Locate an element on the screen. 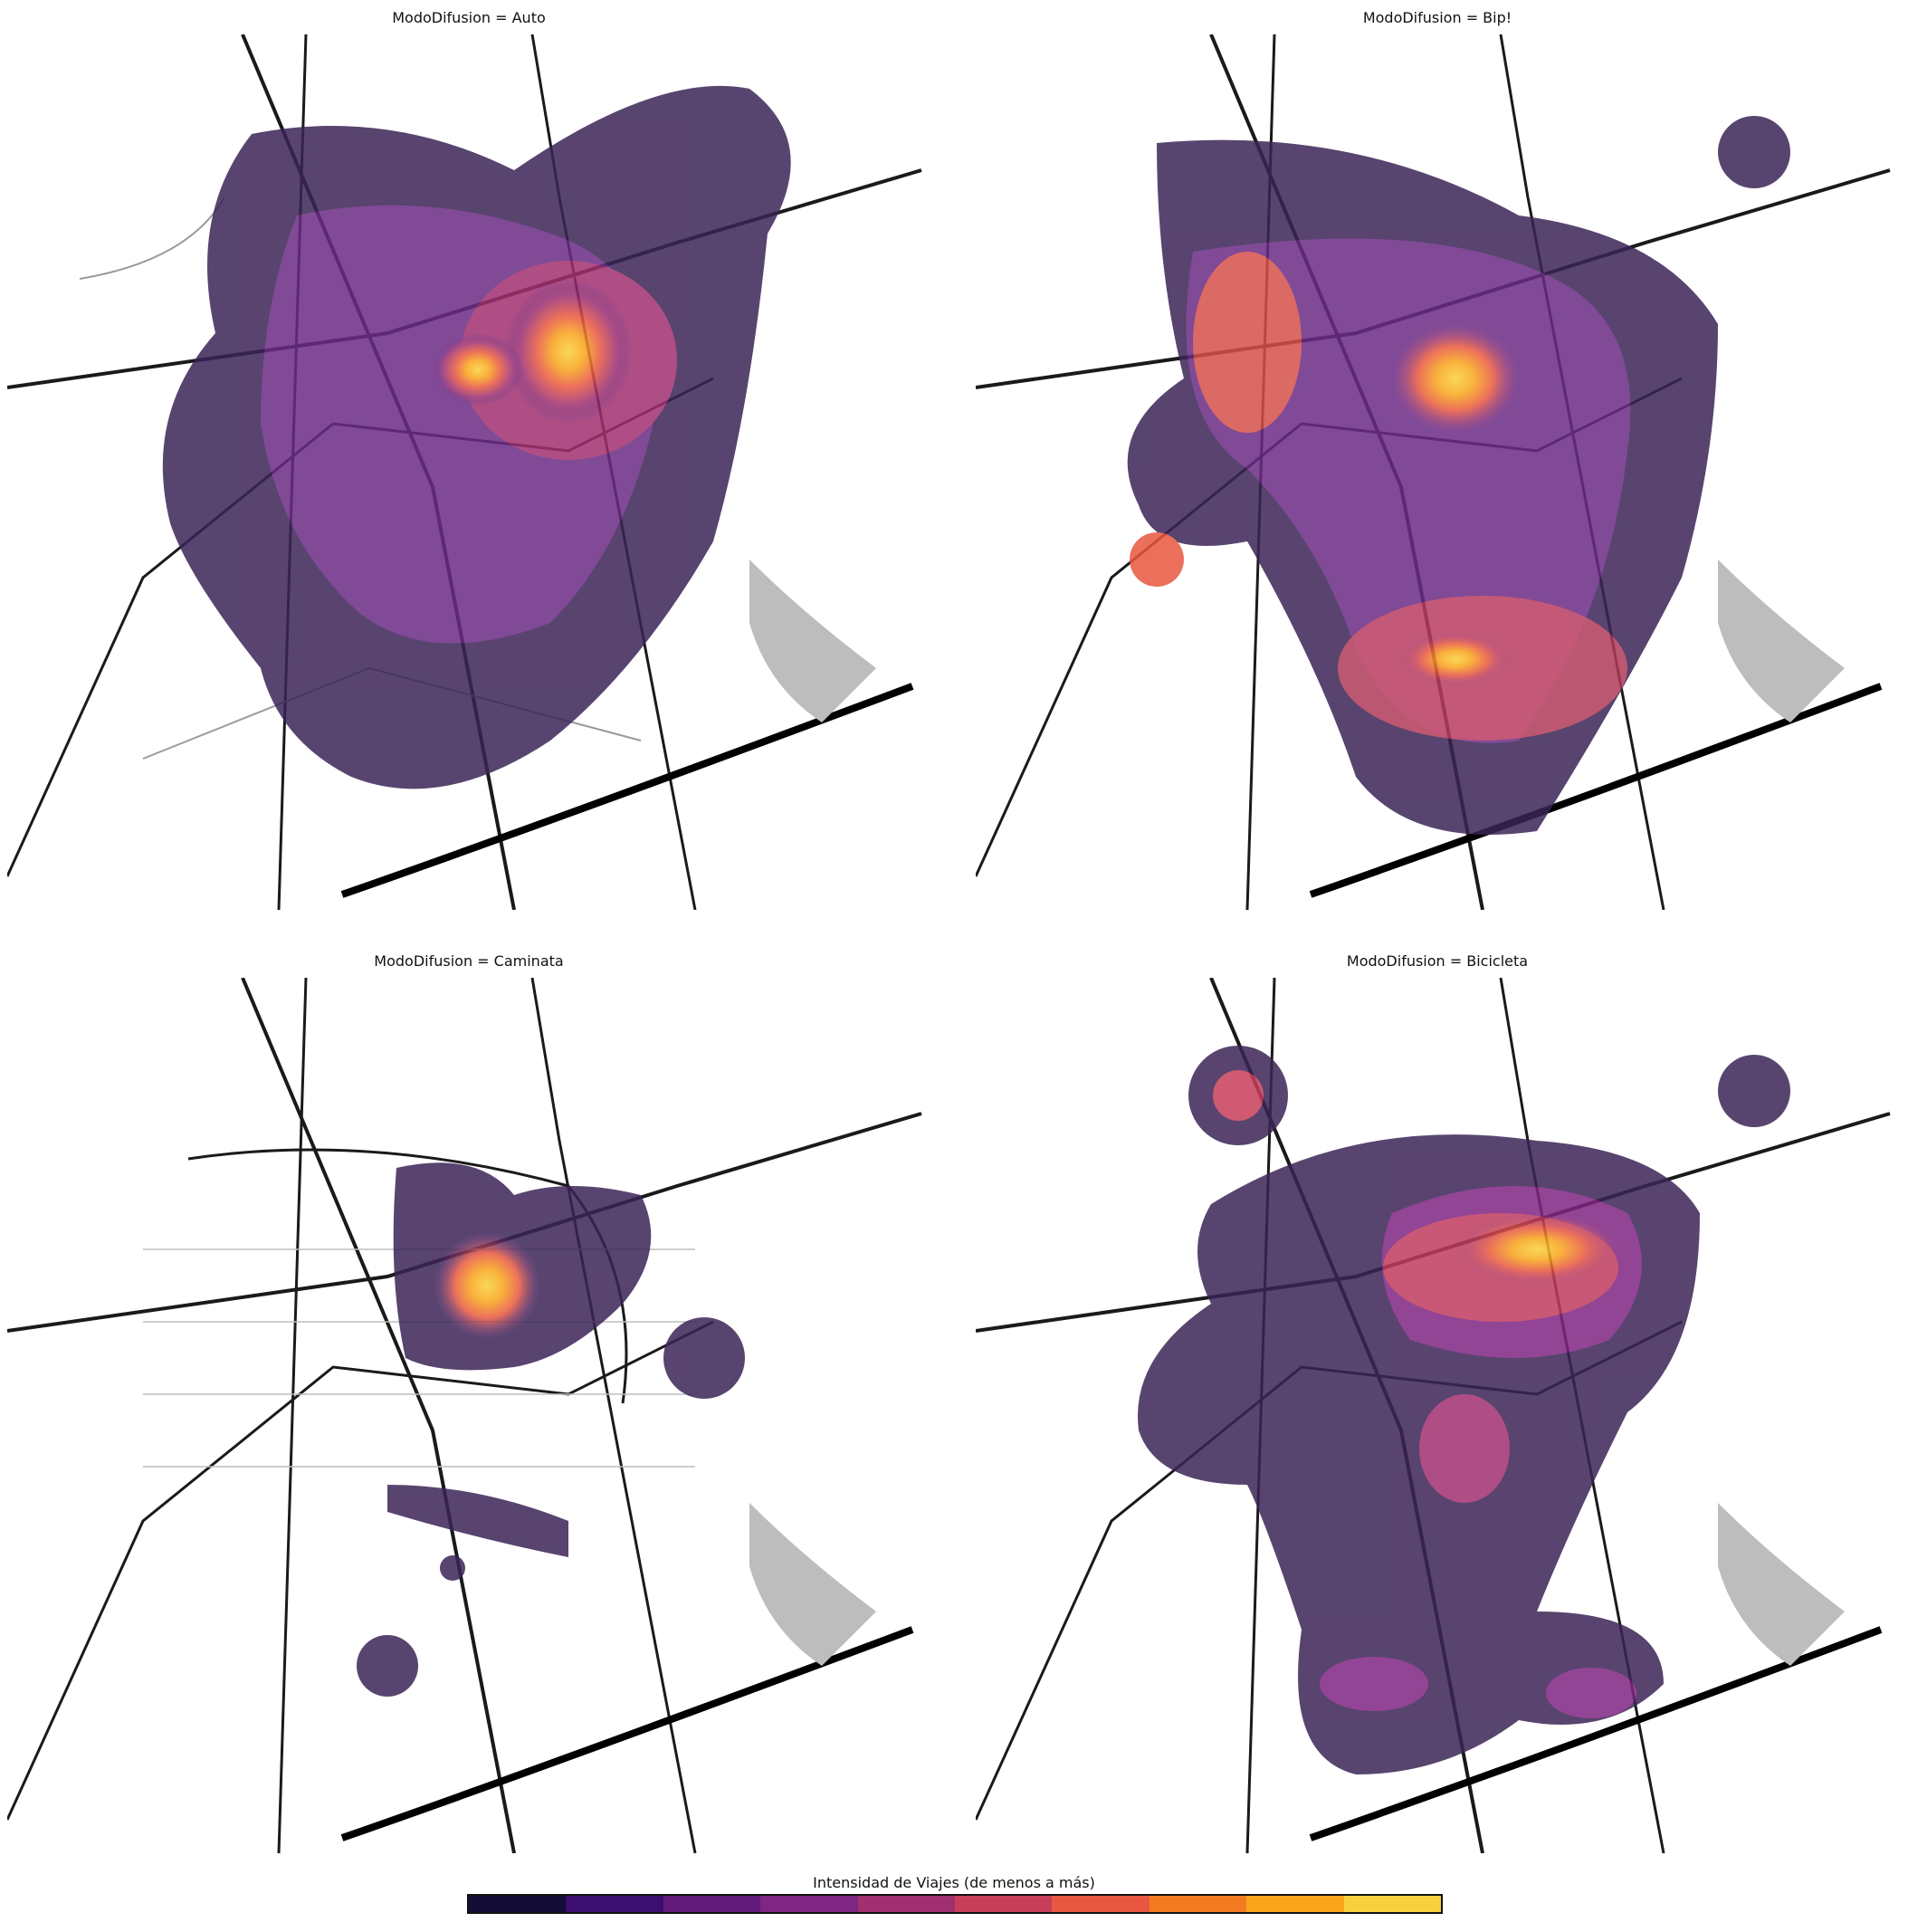 The image size is (1908, 1932). panel-title: ModoDifusion = Bicicleta is located at coordinates (1437, 961).